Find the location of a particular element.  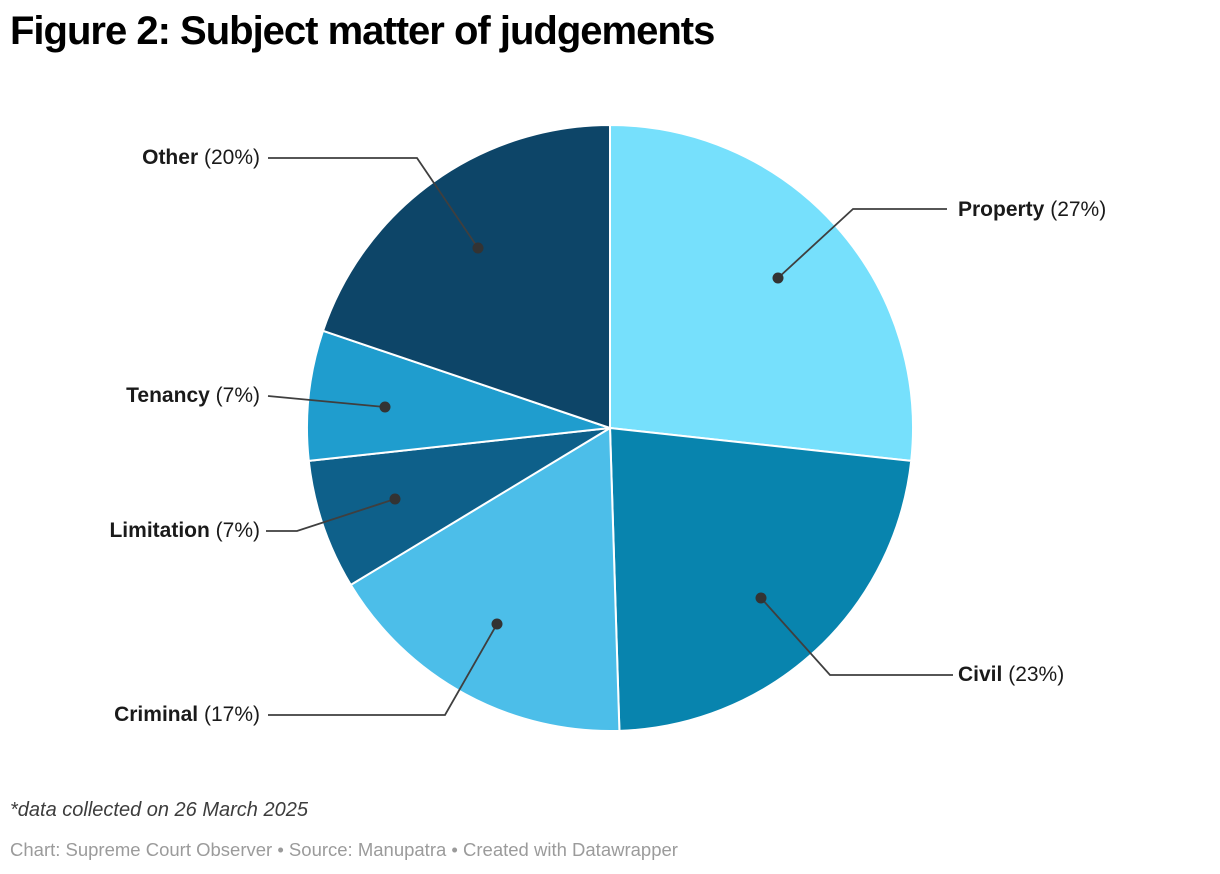

slice-label-criminal-name: Criminal is located at coordinates (156, 714).